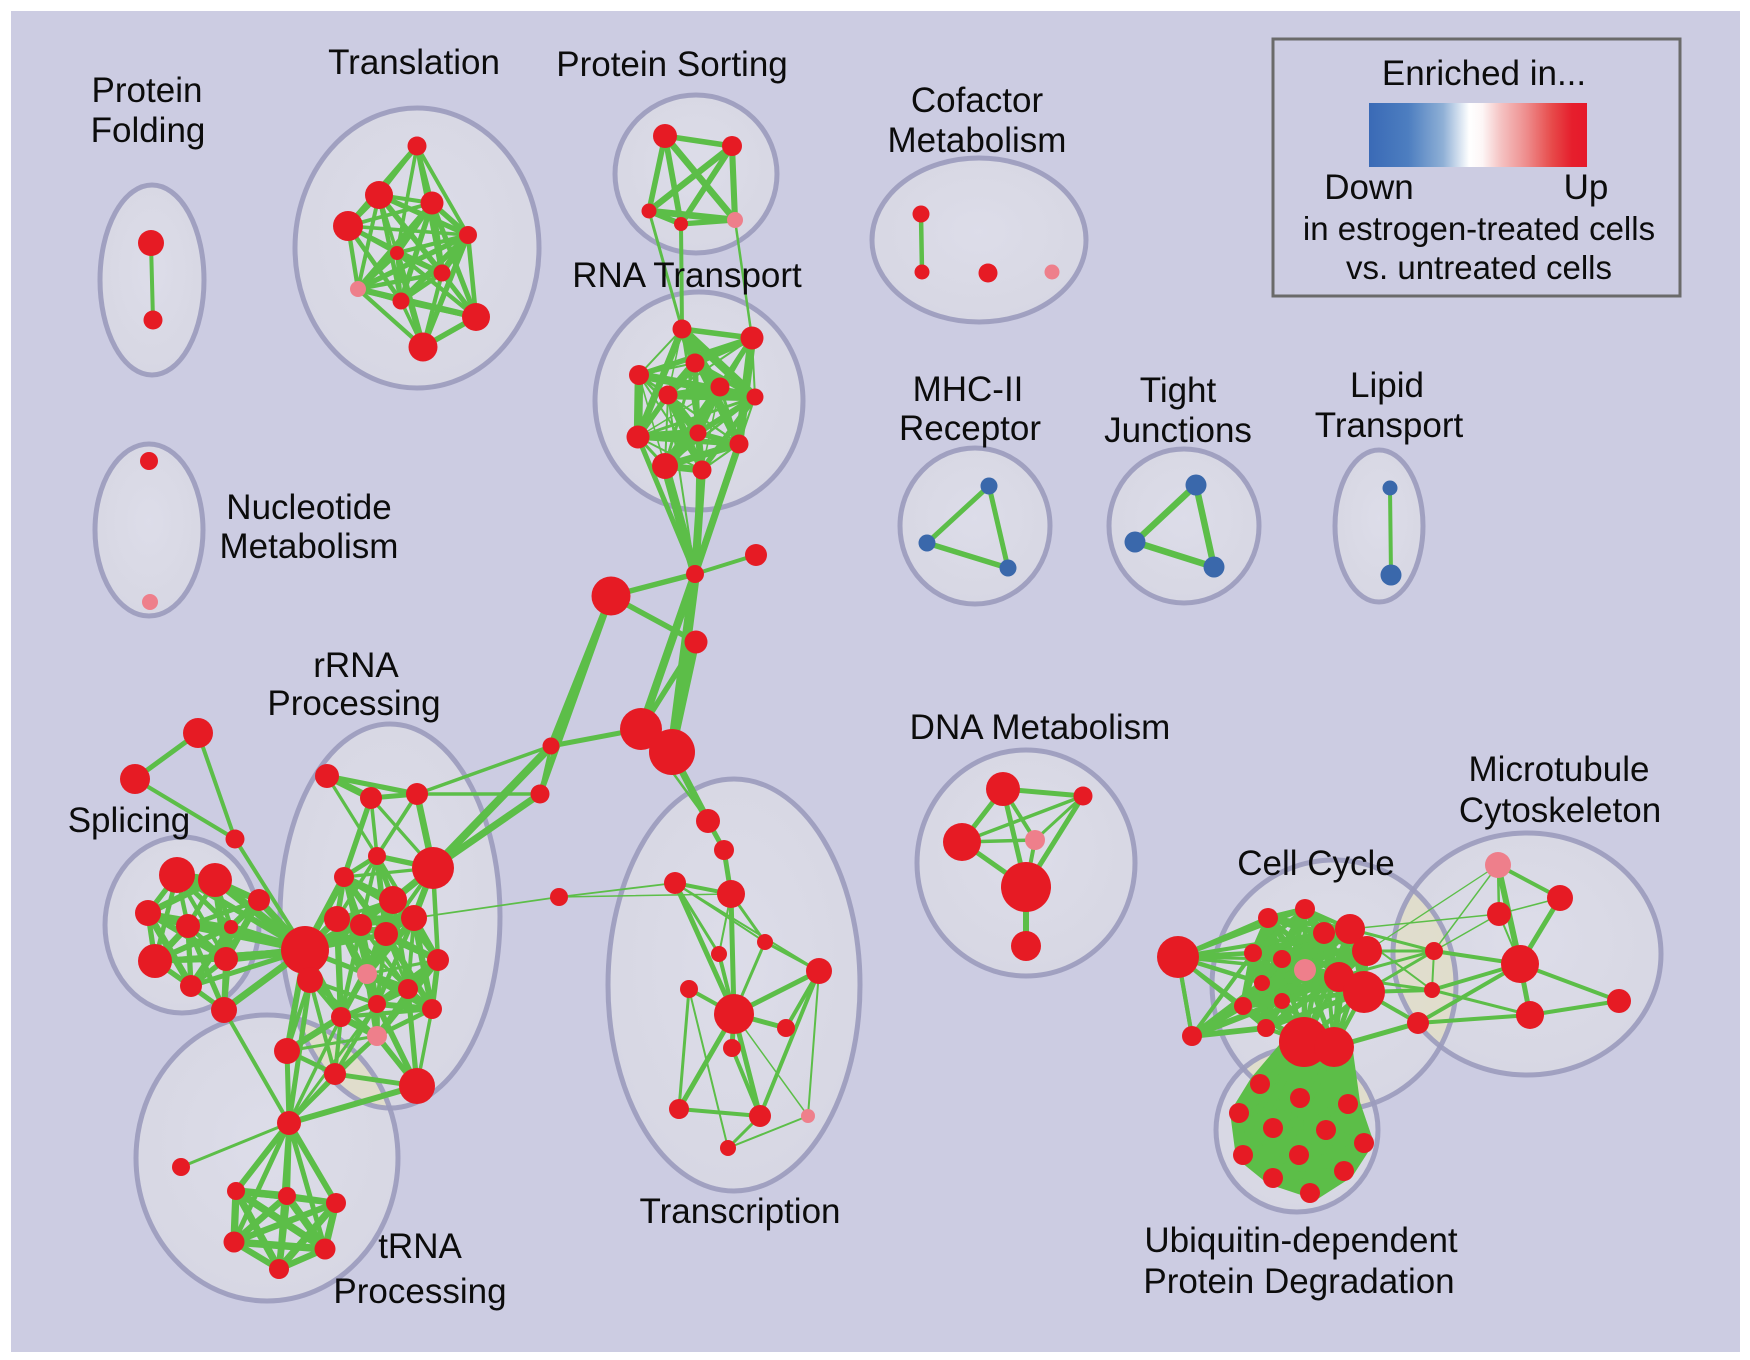 The image size is (1750, 1360). Describe the element at coordinates (420, 1246) in the screenshot. I see `svg-text: tRNA` at that location.